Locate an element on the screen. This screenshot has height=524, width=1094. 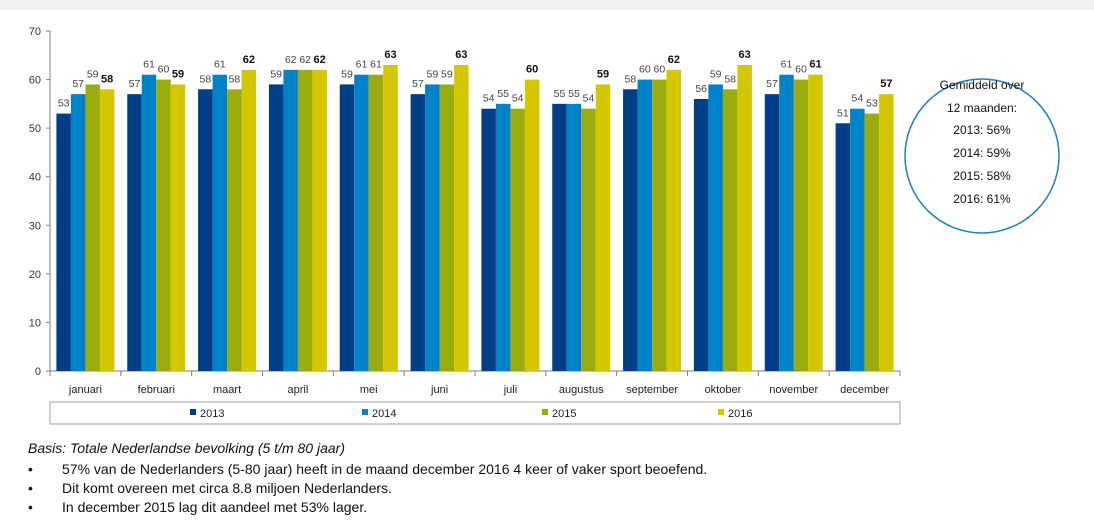
x-tick-label: mei is located at coordinates (369, 390).